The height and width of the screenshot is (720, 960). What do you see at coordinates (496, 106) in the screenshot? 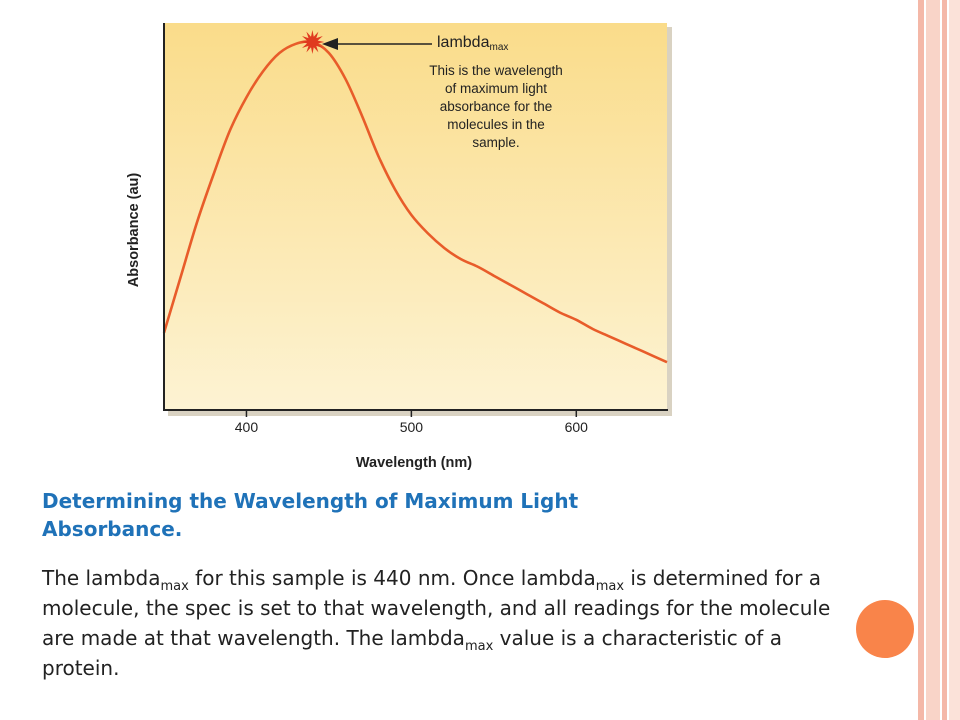
I see `callout-text-line: absorbance for the` at bounding box center [496, 106].